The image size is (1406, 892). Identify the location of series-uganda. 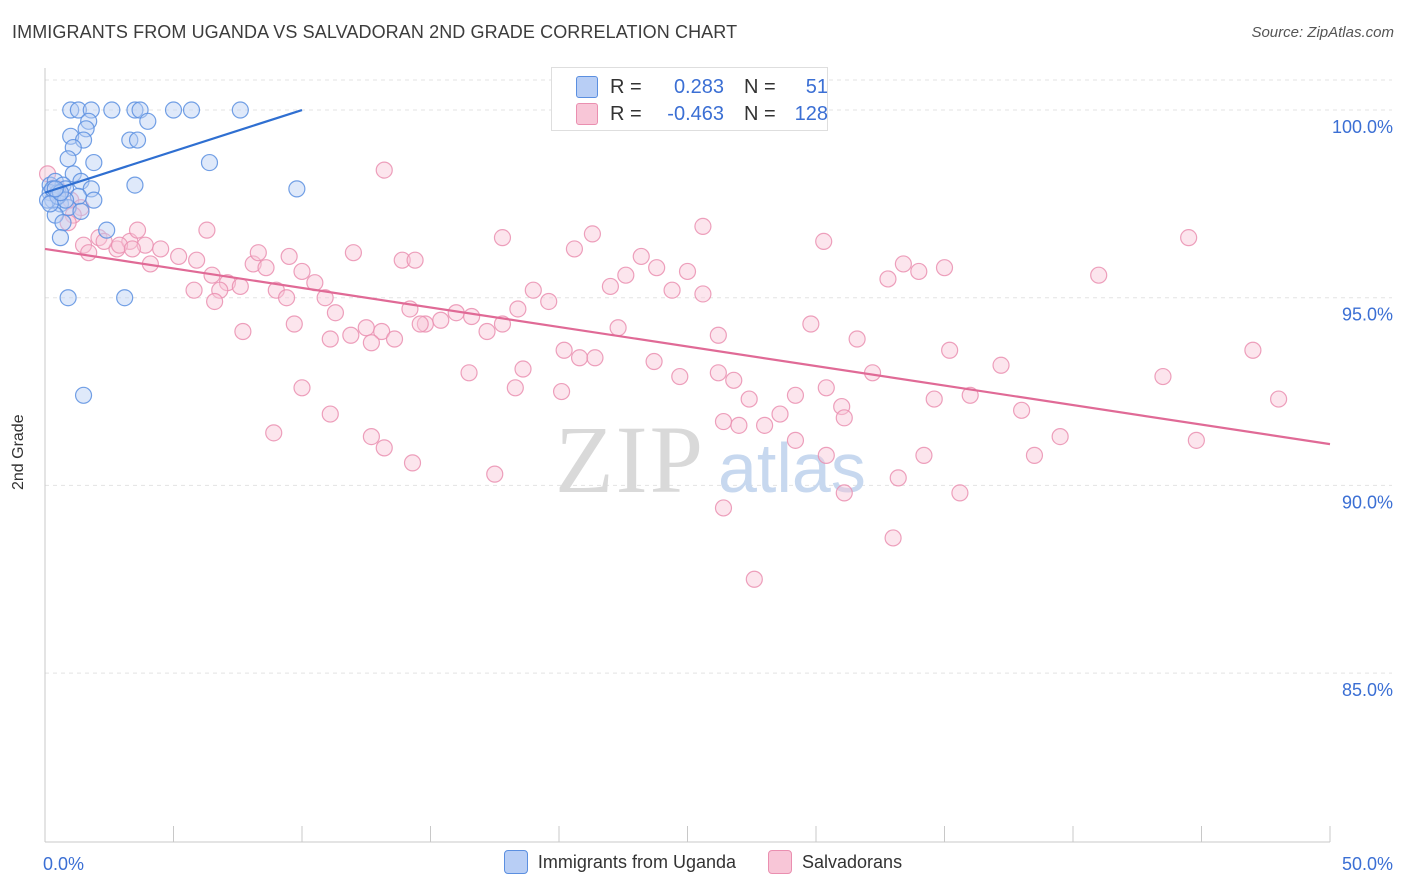
(172, 252).